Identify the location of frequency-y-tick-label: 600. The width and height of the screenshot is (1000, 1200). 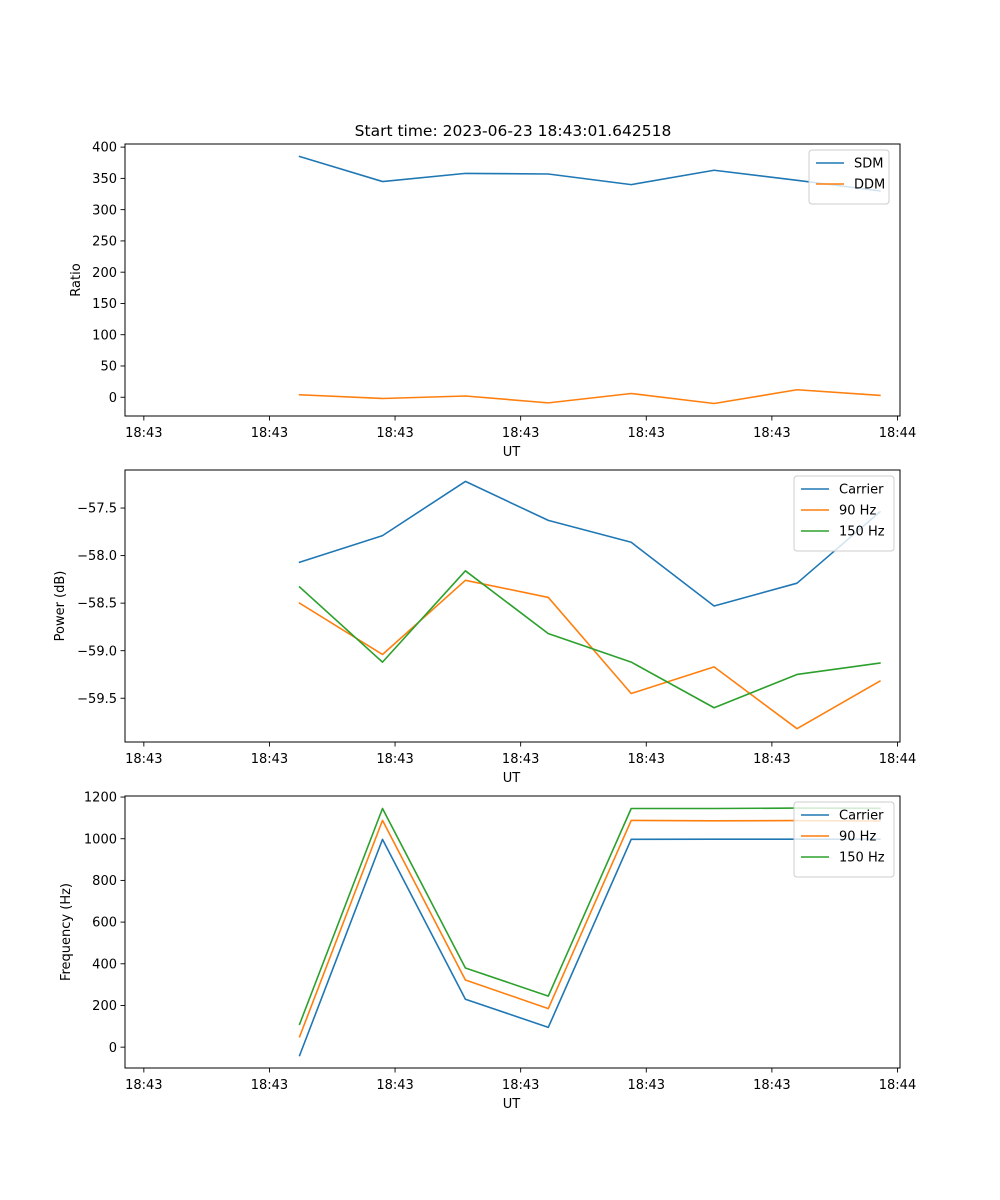
(104, 923).